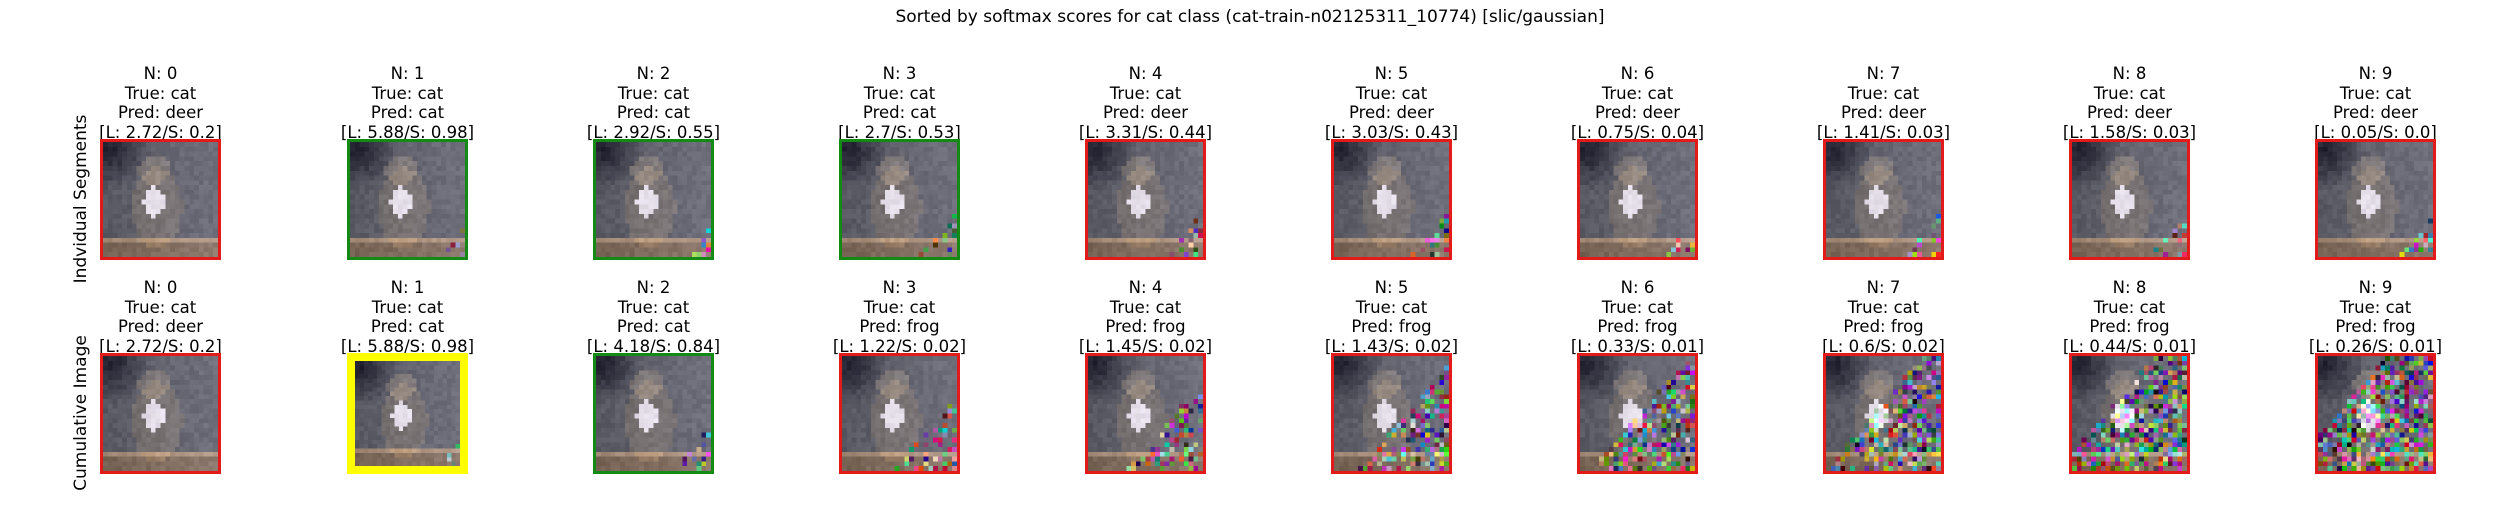 This screenshot has height=523, width=2500. I want to click on caption-n: N: 8, so click(2130, 74).